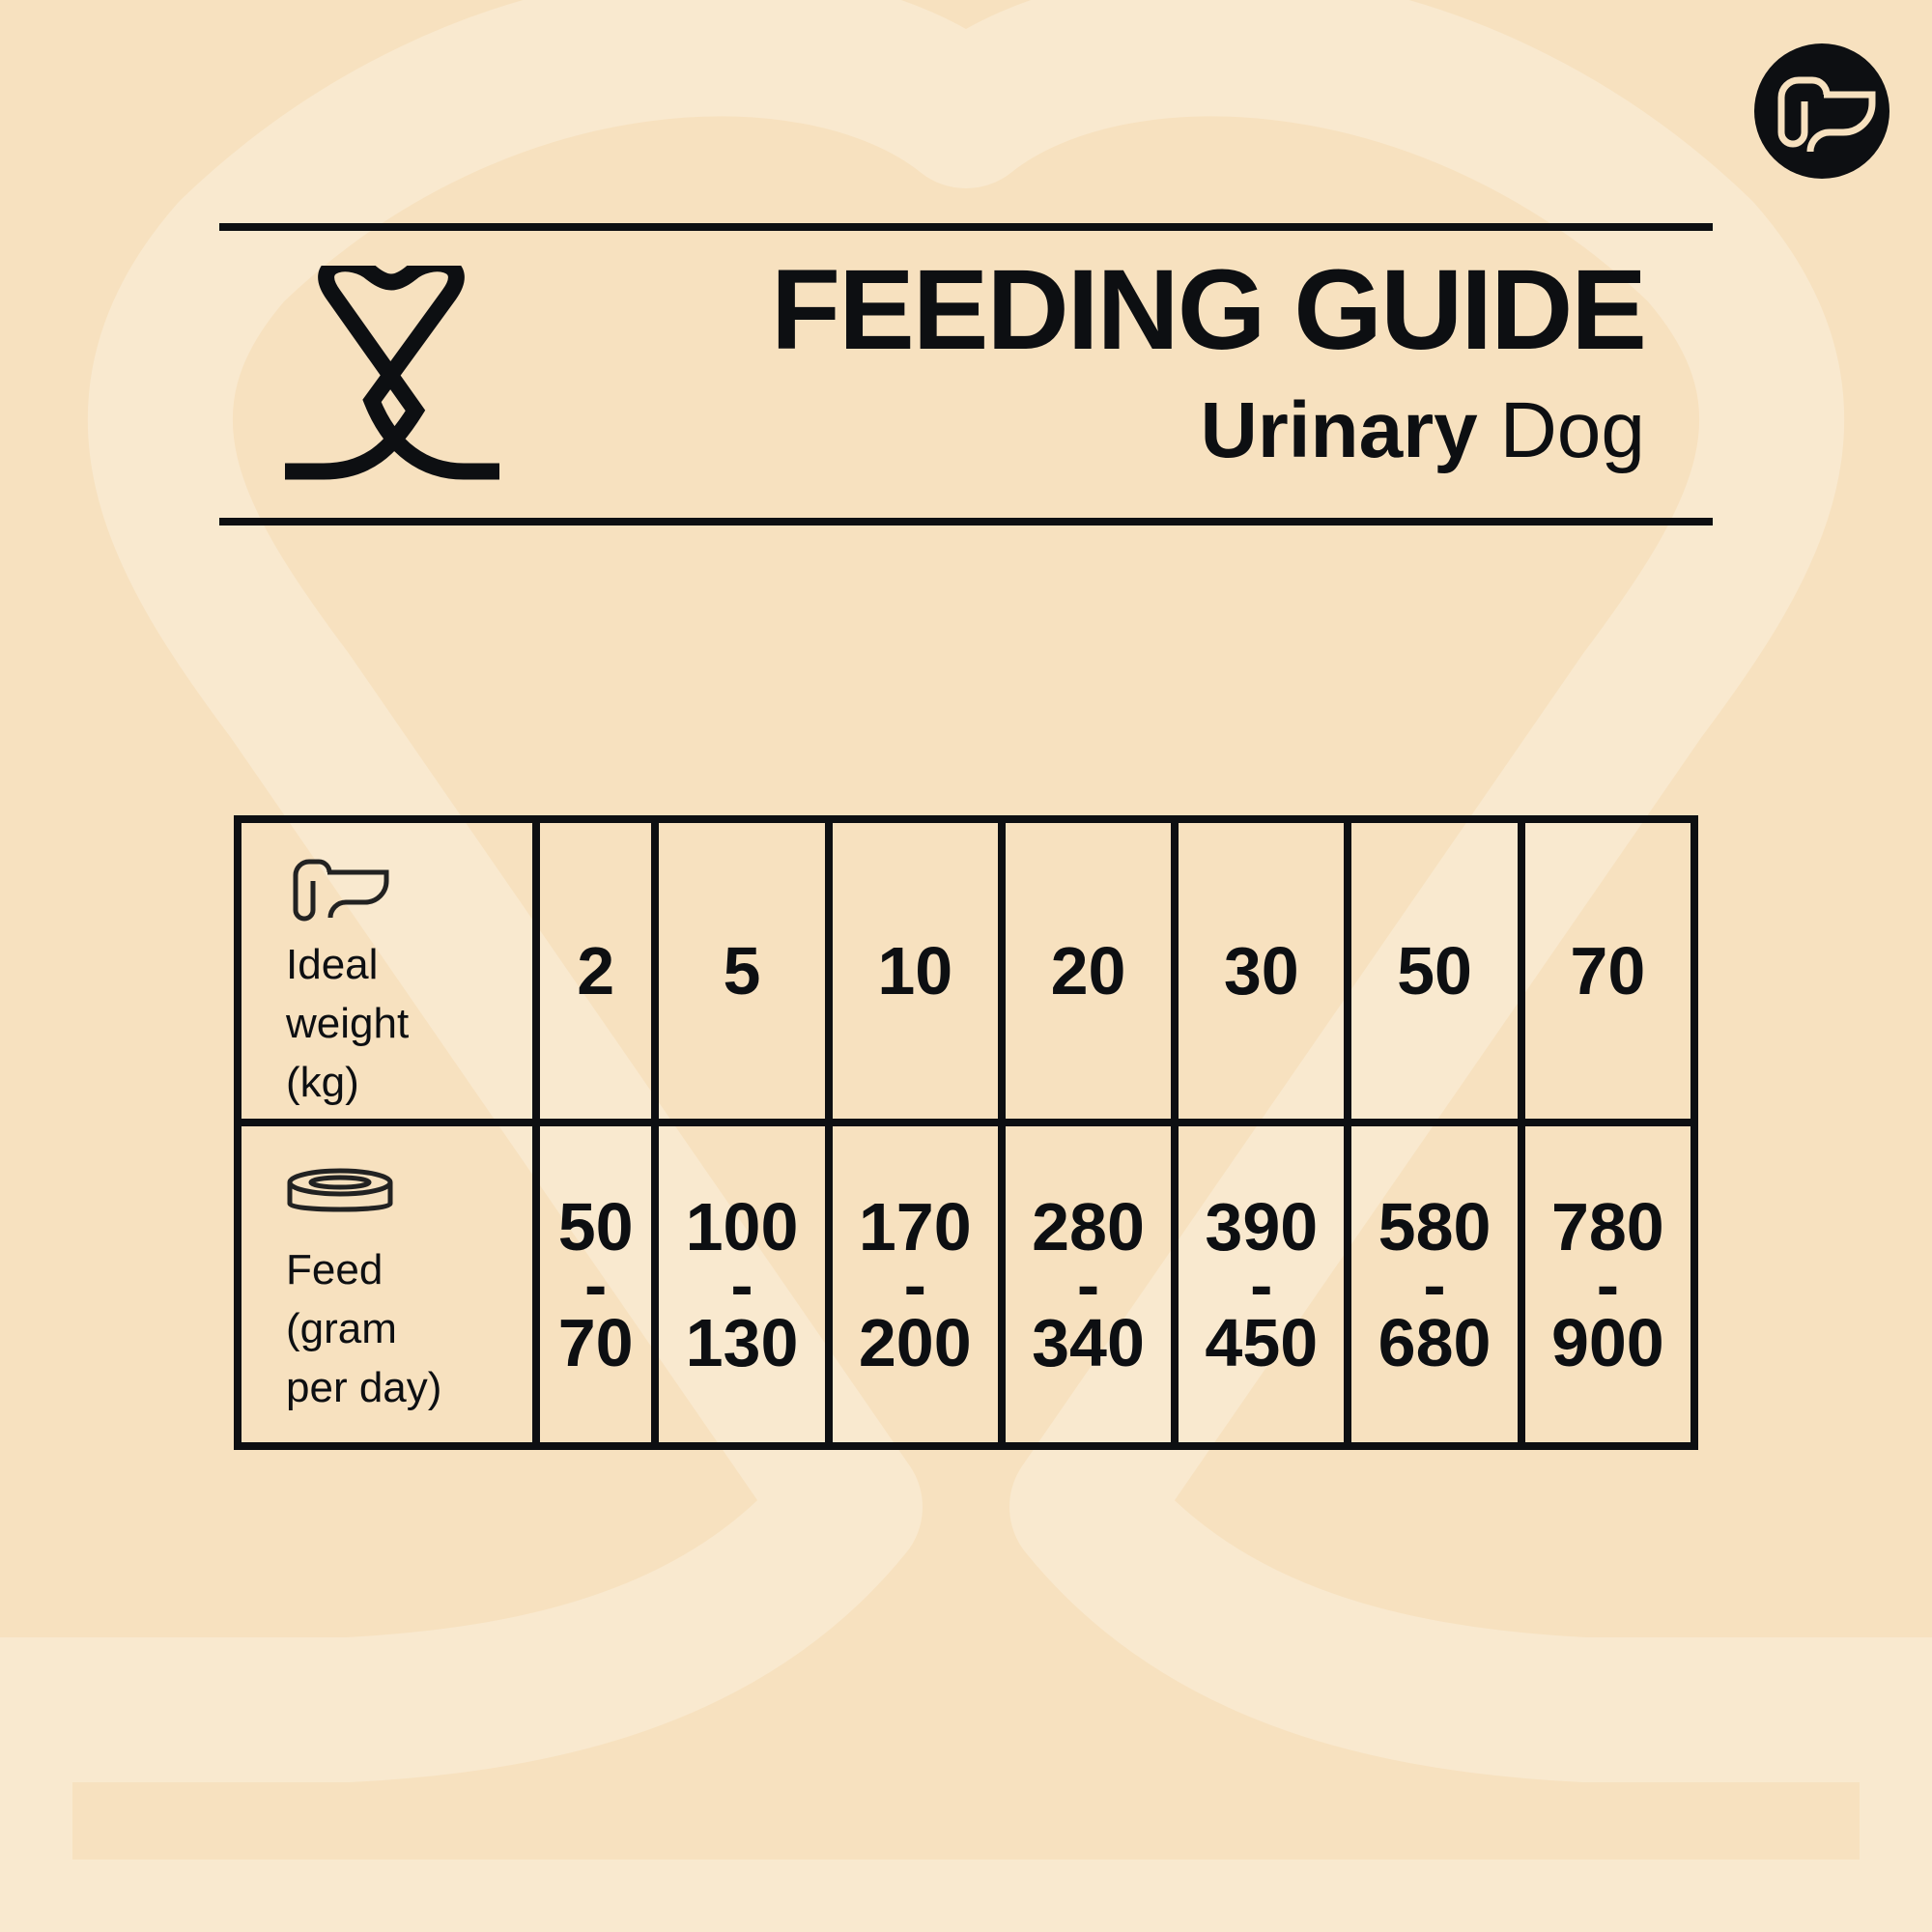 The width and height of the screenshot is (1932, 1932). Describe the element at coordinates (364, 1387) in the screenshot. I see `feed-label-line: per day)` at that location.